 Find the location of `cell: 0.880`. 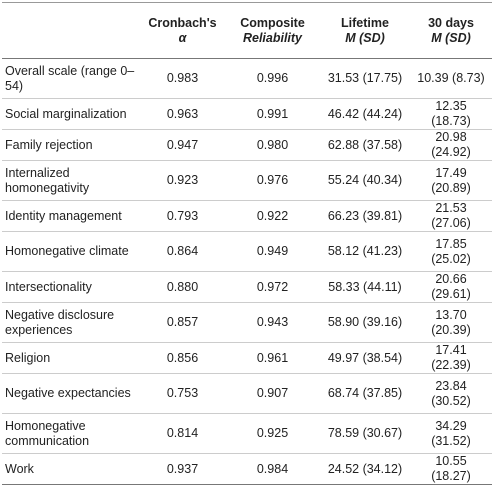

cell: 0.880 is located at coordinates (182, 287).